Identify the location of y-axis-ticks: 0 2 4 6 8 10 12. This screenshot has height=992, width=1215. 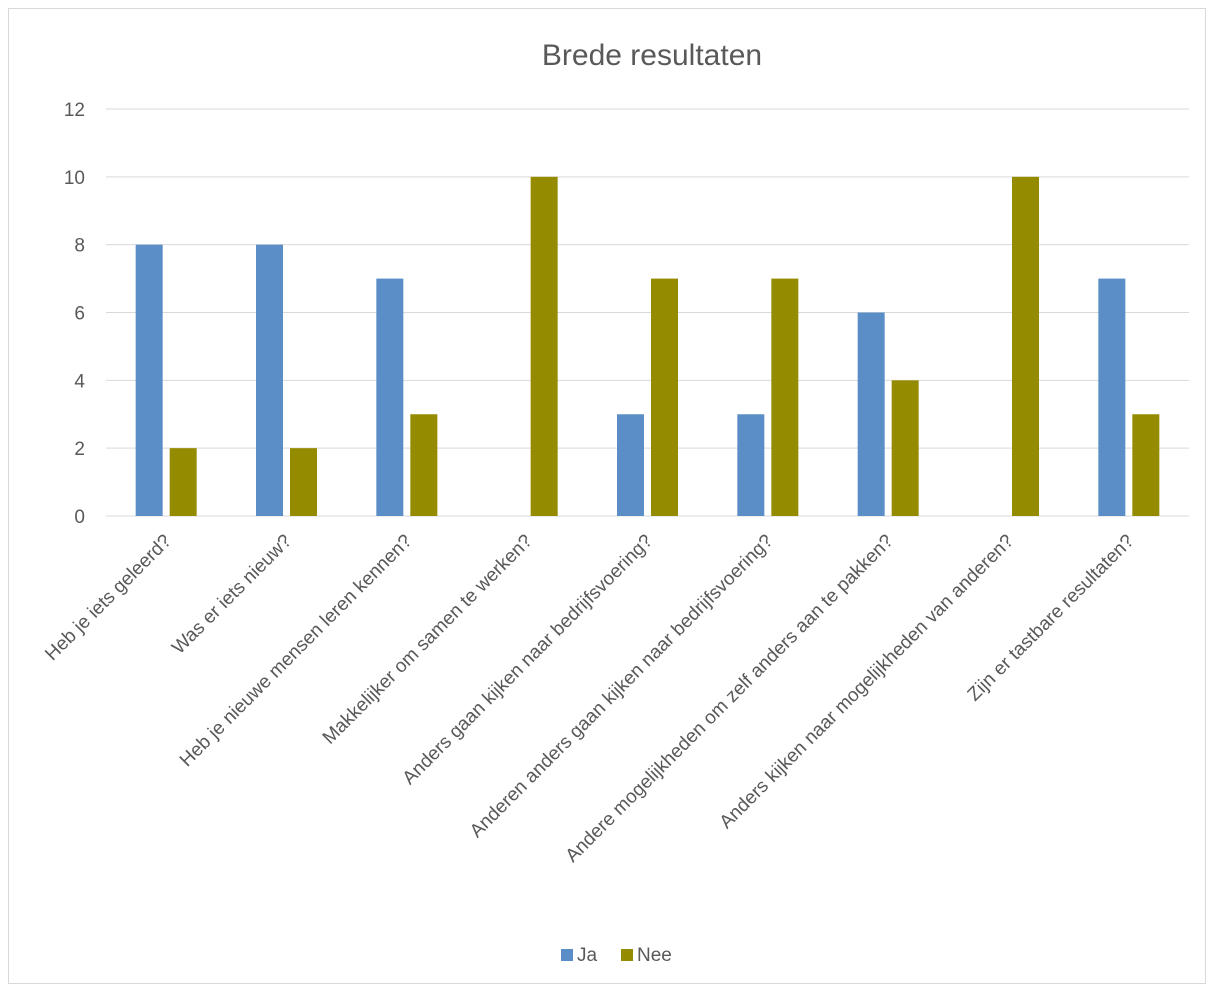
(75, 314).